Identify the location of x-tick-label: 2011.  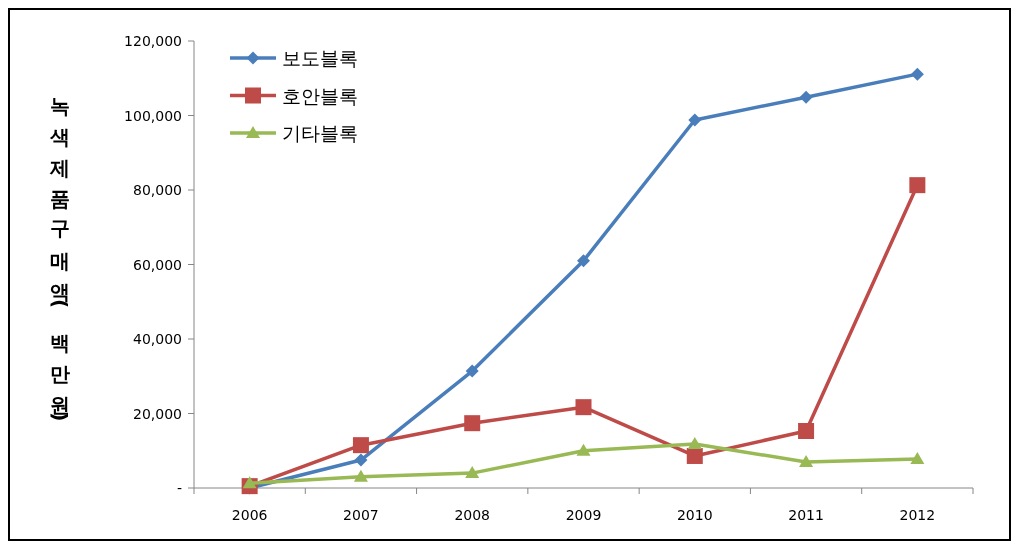
(806, 515).